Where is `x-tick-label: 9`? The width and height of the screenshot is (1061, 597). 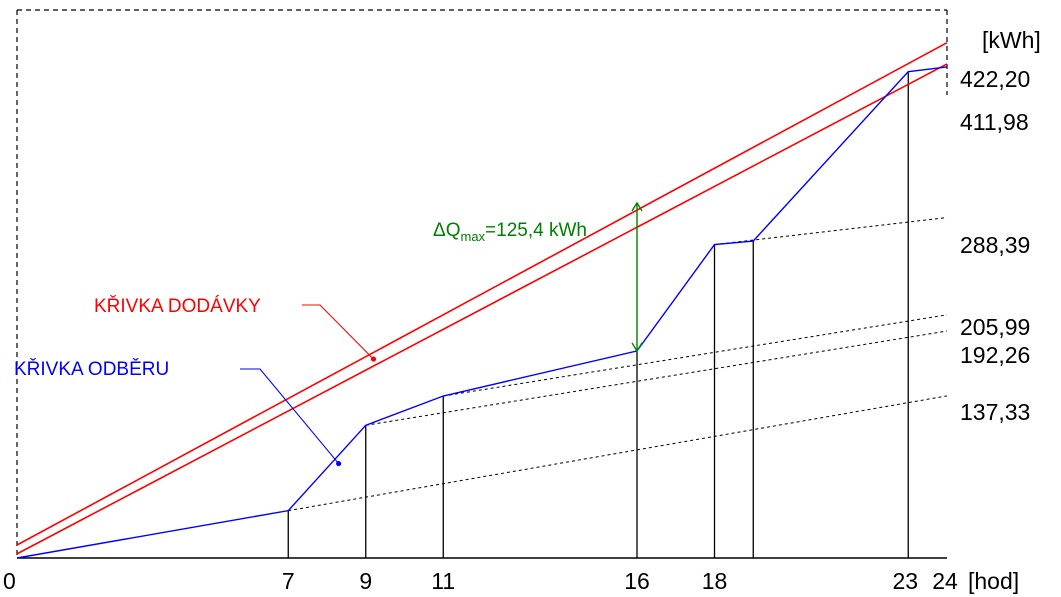 x-tick-label: 9 is located at coordinates (365, 581).